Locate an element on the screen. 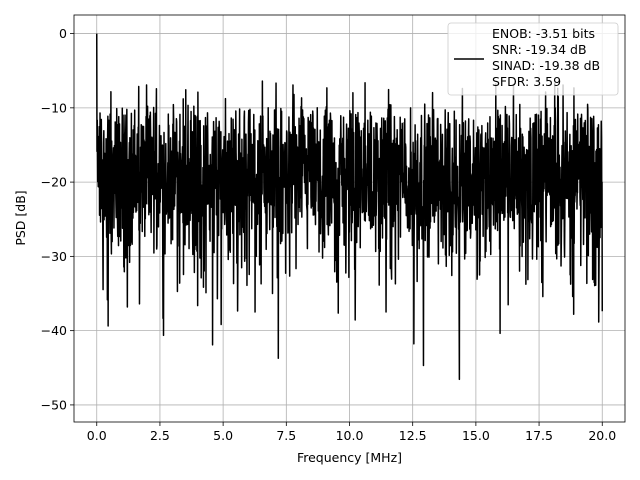 This screenshot has height=480, width=640. y-axis-label: PSD [dB] is located at coordinates (20, 217).